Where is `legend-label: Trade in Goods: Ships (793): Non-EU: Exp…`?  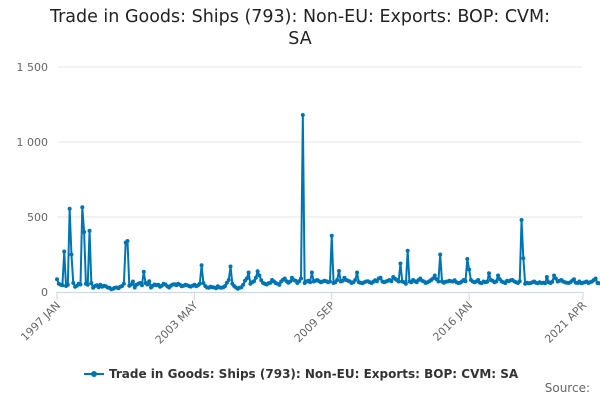 legend-label: Trade in Goods: Ships (793): Non-EU: Exp… is located at coordinates (314, 374).